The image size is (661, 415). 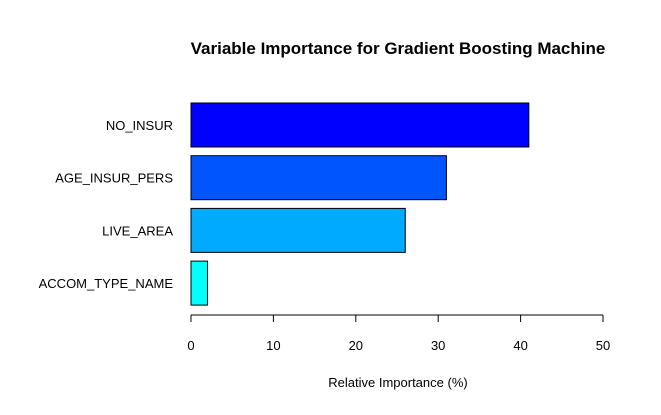 What do you see at coordinates (137, 230) in the screenshot?
I see `category-label-live-area: LIVE_AREA` at bounding box center [137, 230].